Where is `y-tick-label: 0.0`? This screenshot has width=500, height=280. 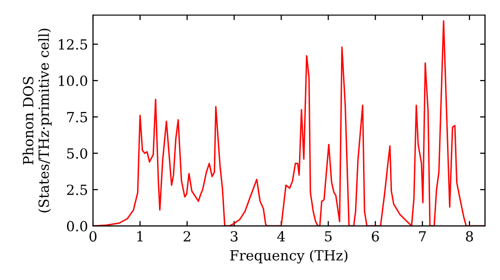 y-tick-label: 0.0 is located at coordinates (77, 226).